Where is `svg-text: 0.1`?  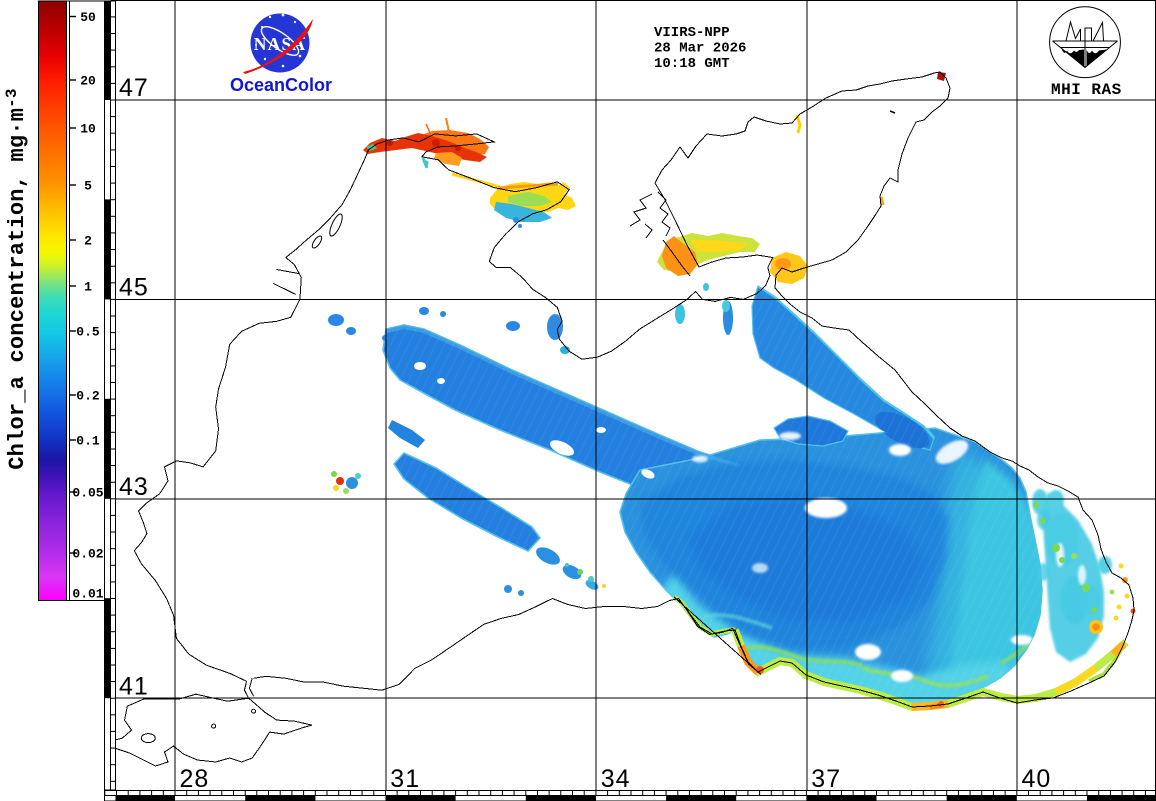
svg-text: 0.1 is located at coordinates (88, 441).